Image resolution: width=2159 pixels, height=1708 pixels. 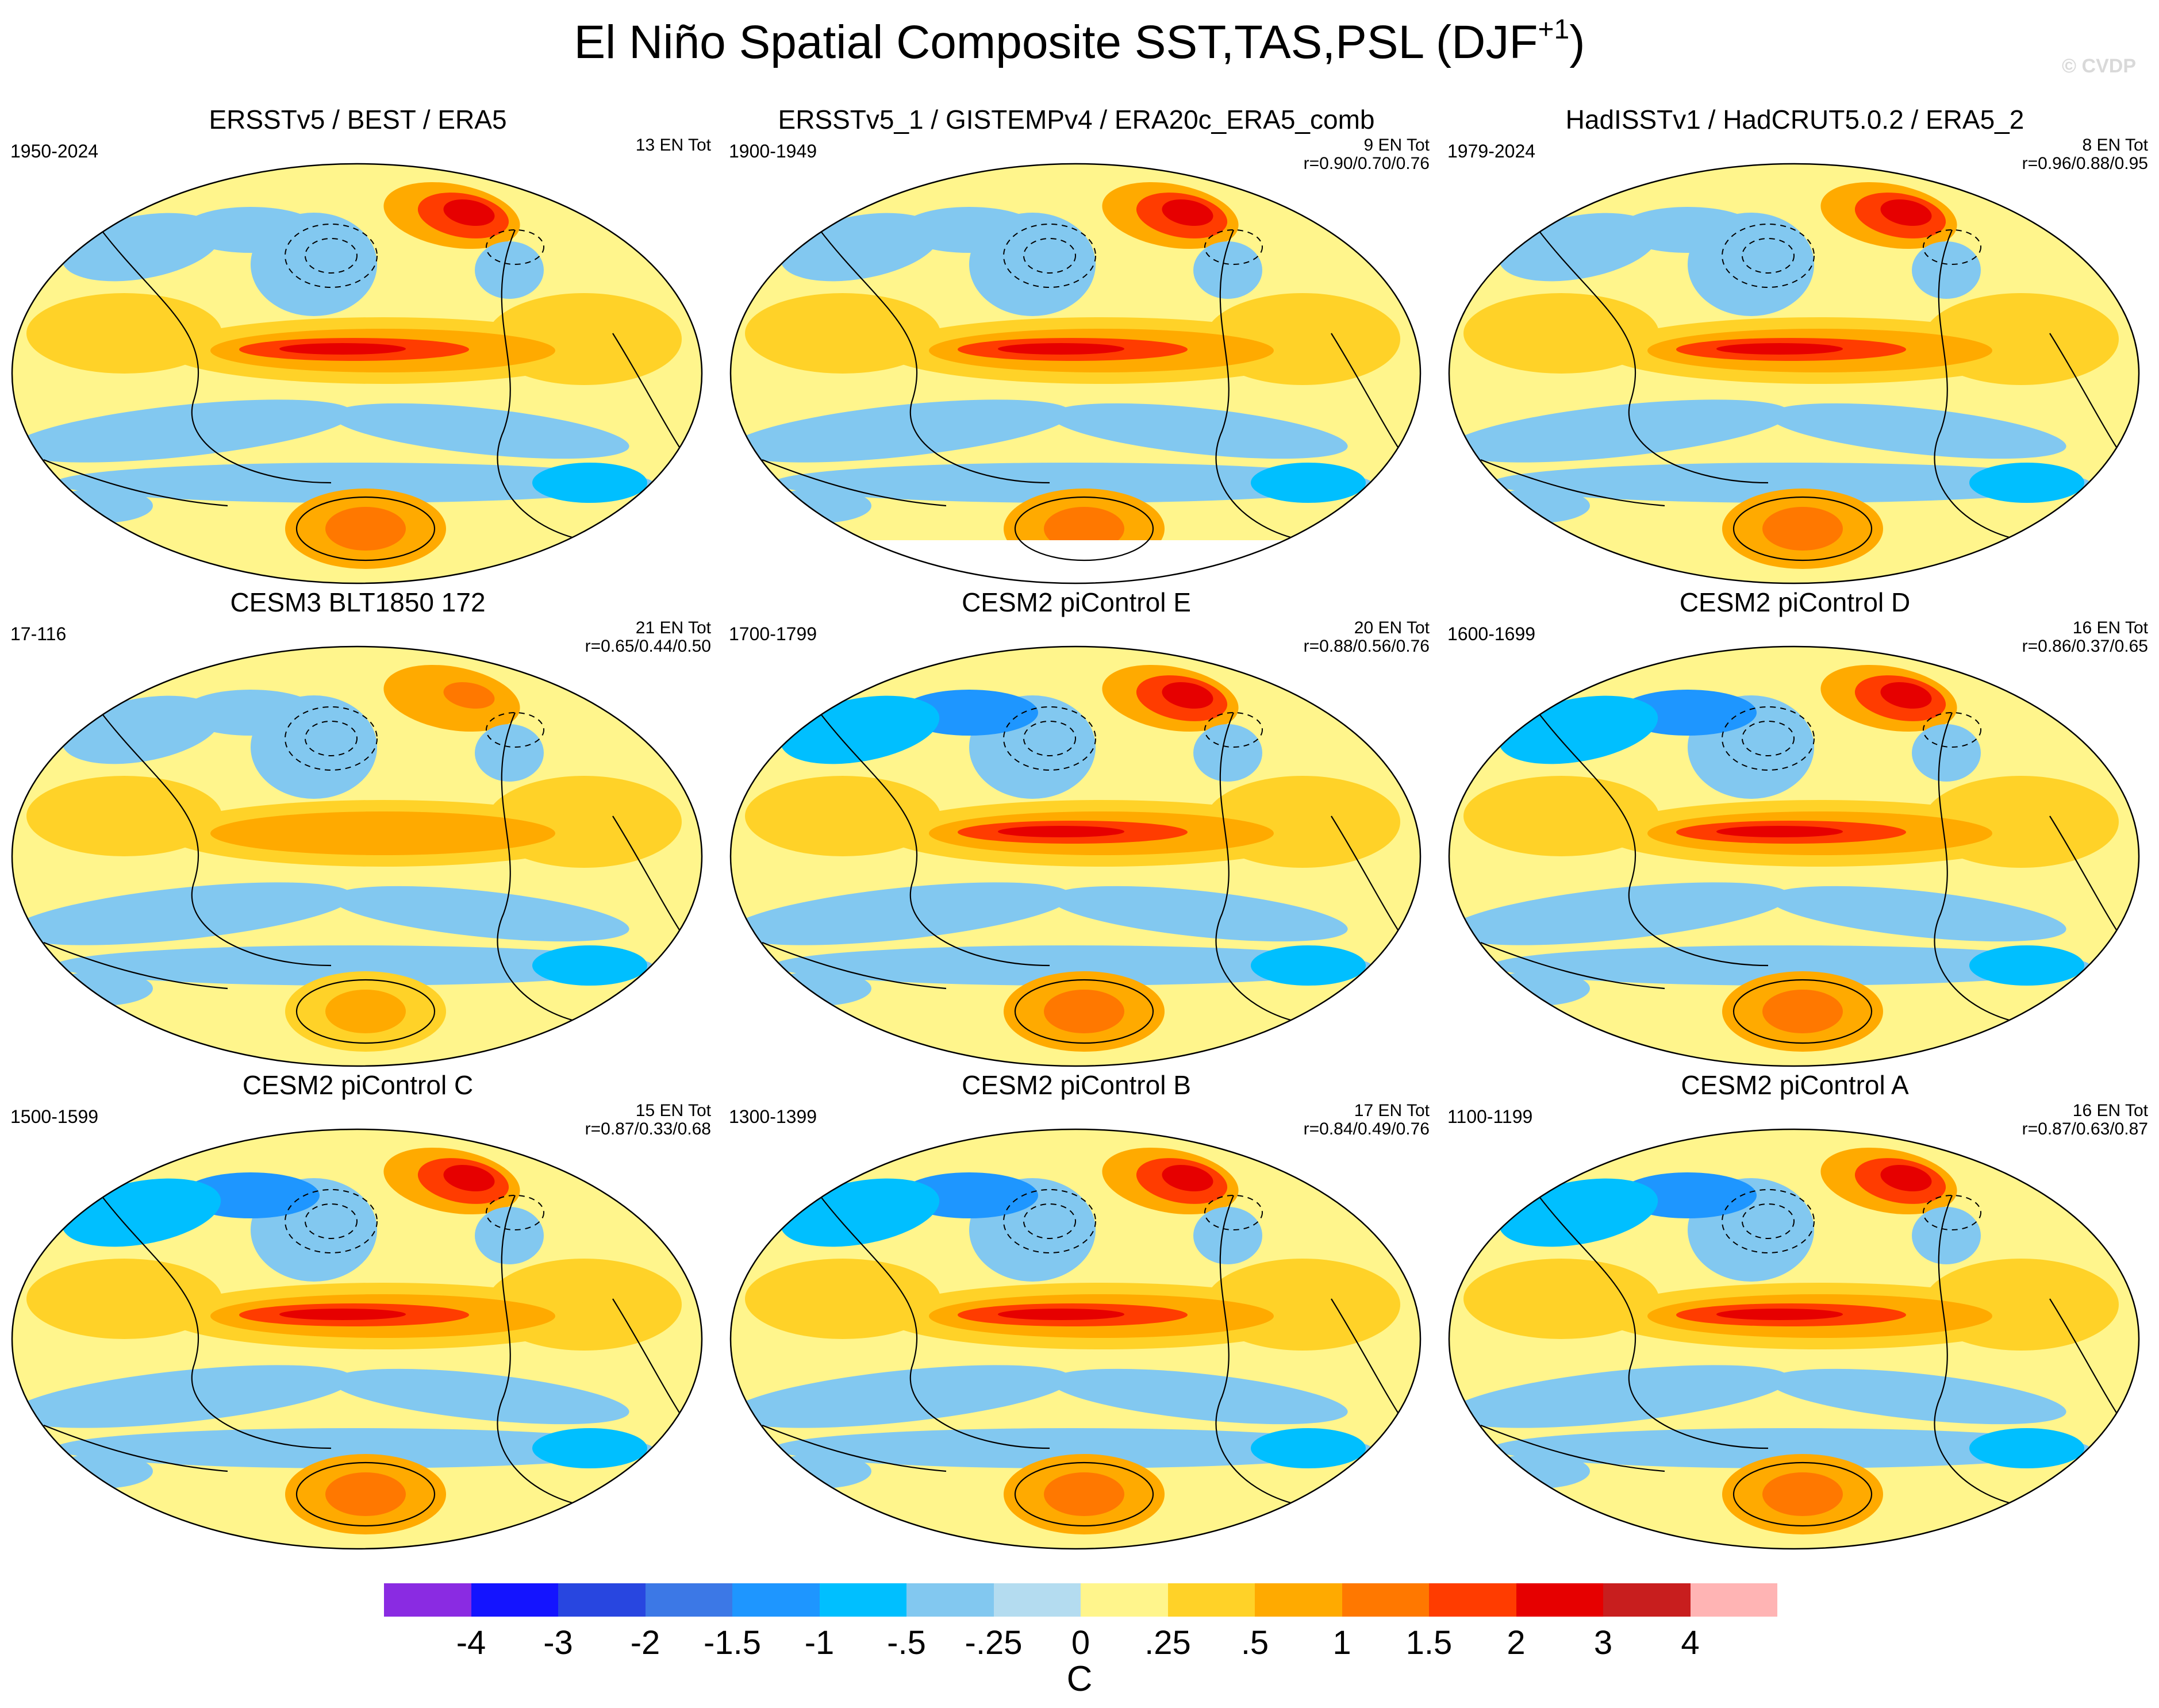 What do you see at coordinates (1079, 1679) in the screenshot?
I see `colorbar-unit: C` at bounding box center [1079, 1679].